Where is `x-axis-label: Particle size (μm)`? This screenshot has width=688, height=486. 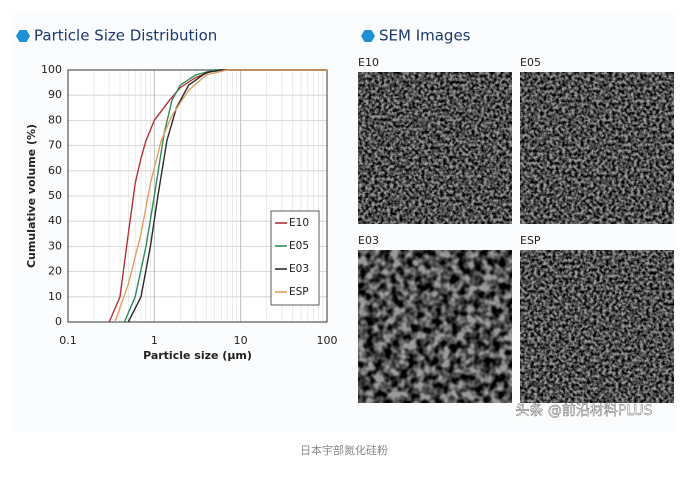
x-axis-label: Particle size (μm) is located at coordinates (197, 355).